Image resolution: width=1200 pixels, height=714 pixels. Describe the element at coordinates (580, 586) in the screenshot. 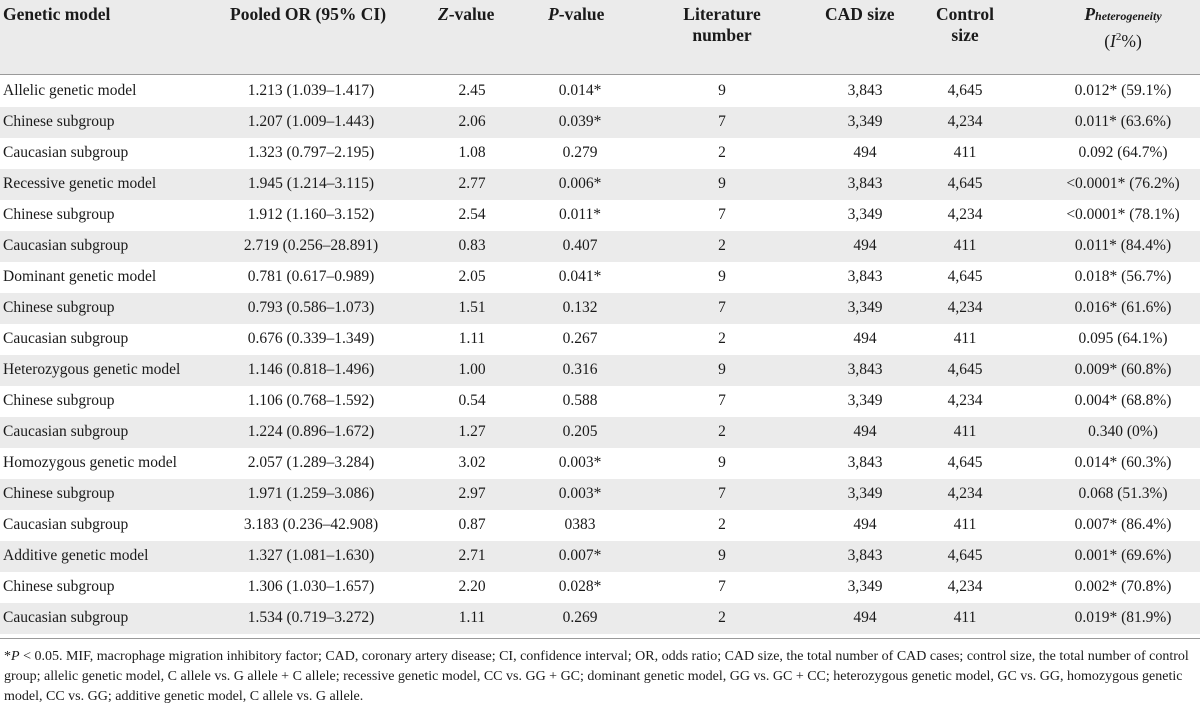

I see `cell-p-value: 0.028*` at that location.